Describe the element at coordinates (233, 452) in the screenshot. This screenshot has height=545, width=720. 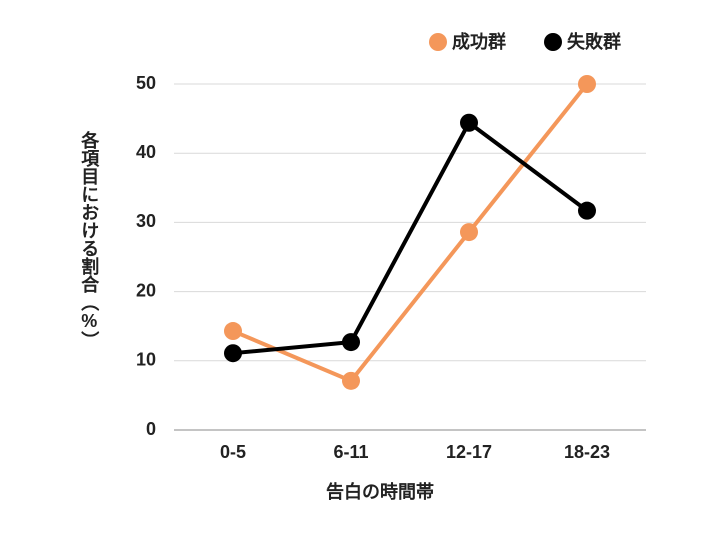
I see `x-tick-label: 0-5` at that location.